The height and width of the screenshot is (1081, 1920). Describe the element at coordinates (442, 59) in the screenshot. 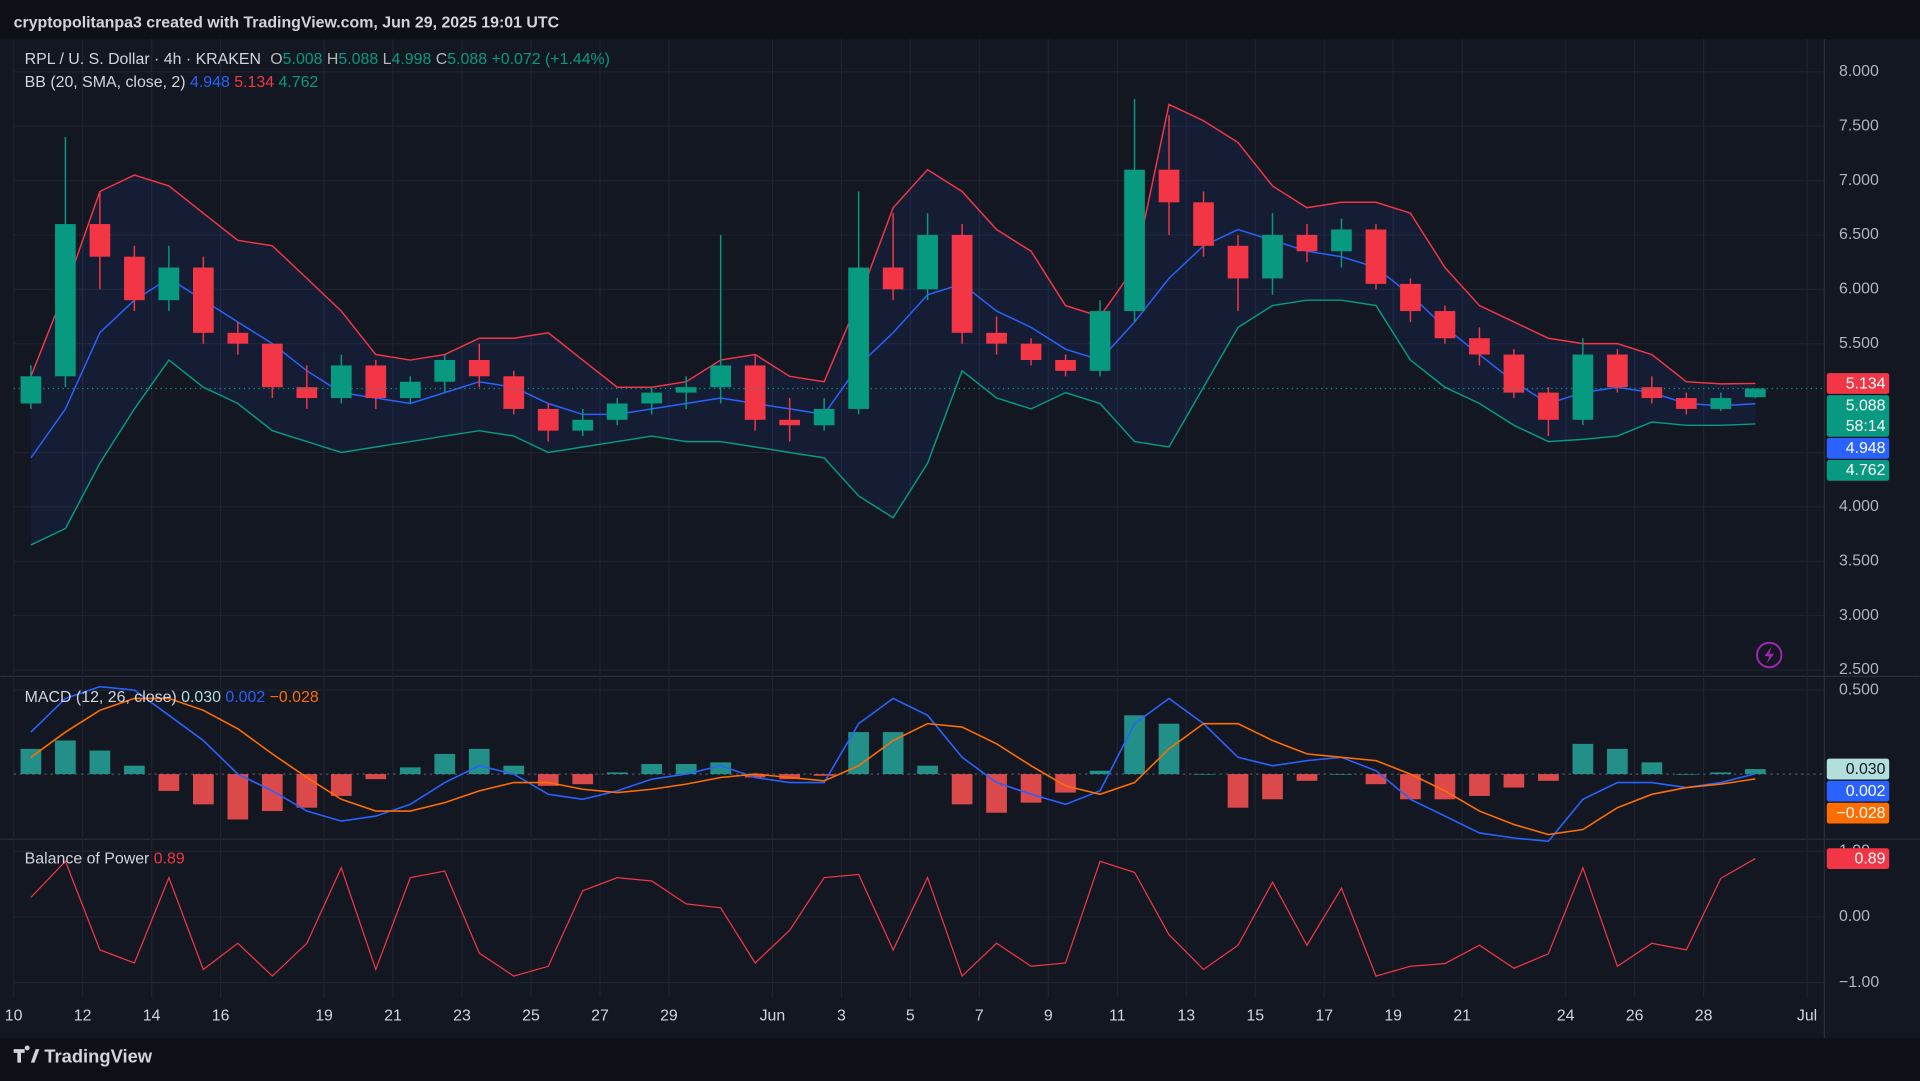

I see `ohlc-key: C` at that location.